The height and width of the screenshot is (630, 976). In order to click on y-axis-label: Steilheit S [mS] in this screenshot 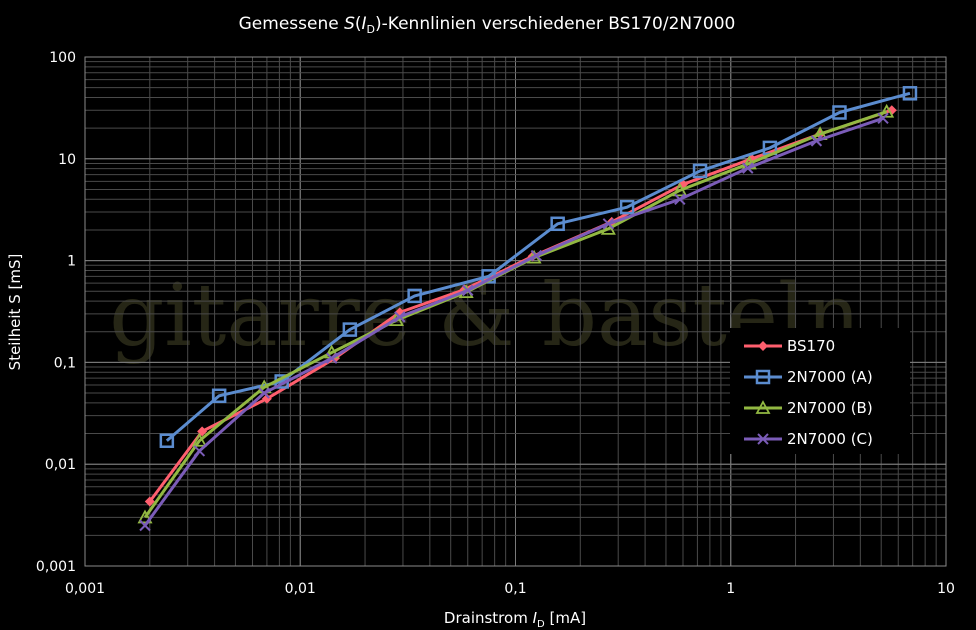, I will do `click(15, 312)`.